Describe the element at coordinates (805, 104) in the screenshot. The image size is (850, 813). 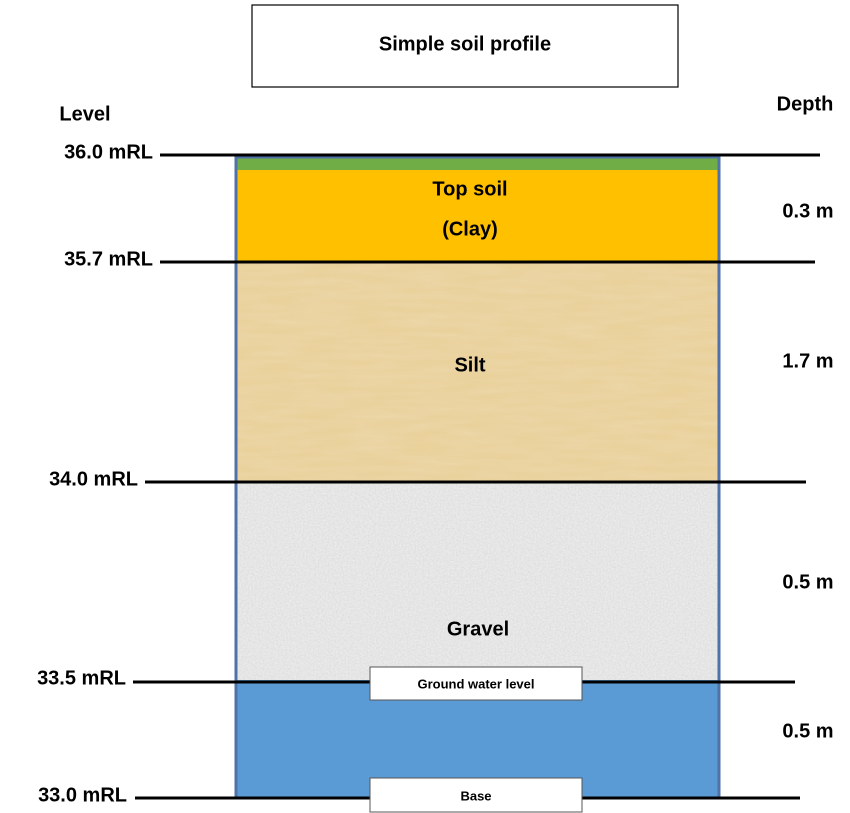
I see `depth-heading: Depth` at that location.